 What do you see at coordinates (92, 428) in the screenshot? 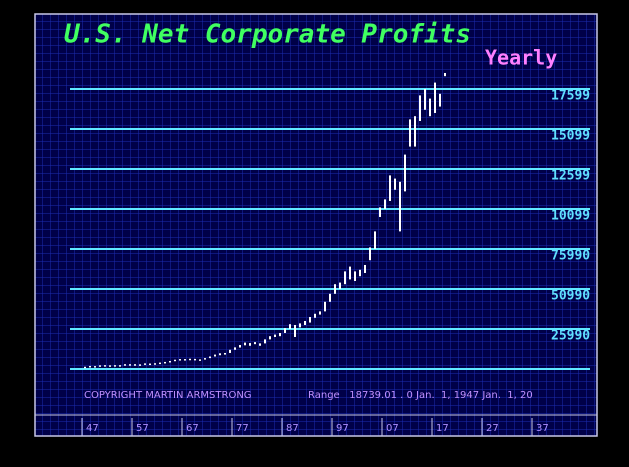
I see `x-tick-label: 47` at bounding box center [92, 428].